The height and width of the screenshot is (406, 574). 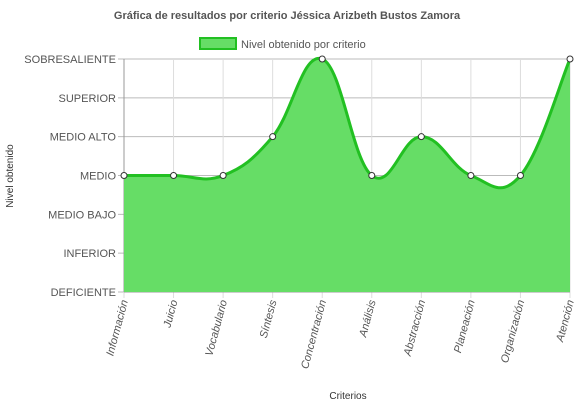 I want to click on y-tick-label: MEDIO, so click(x=98, y=177).